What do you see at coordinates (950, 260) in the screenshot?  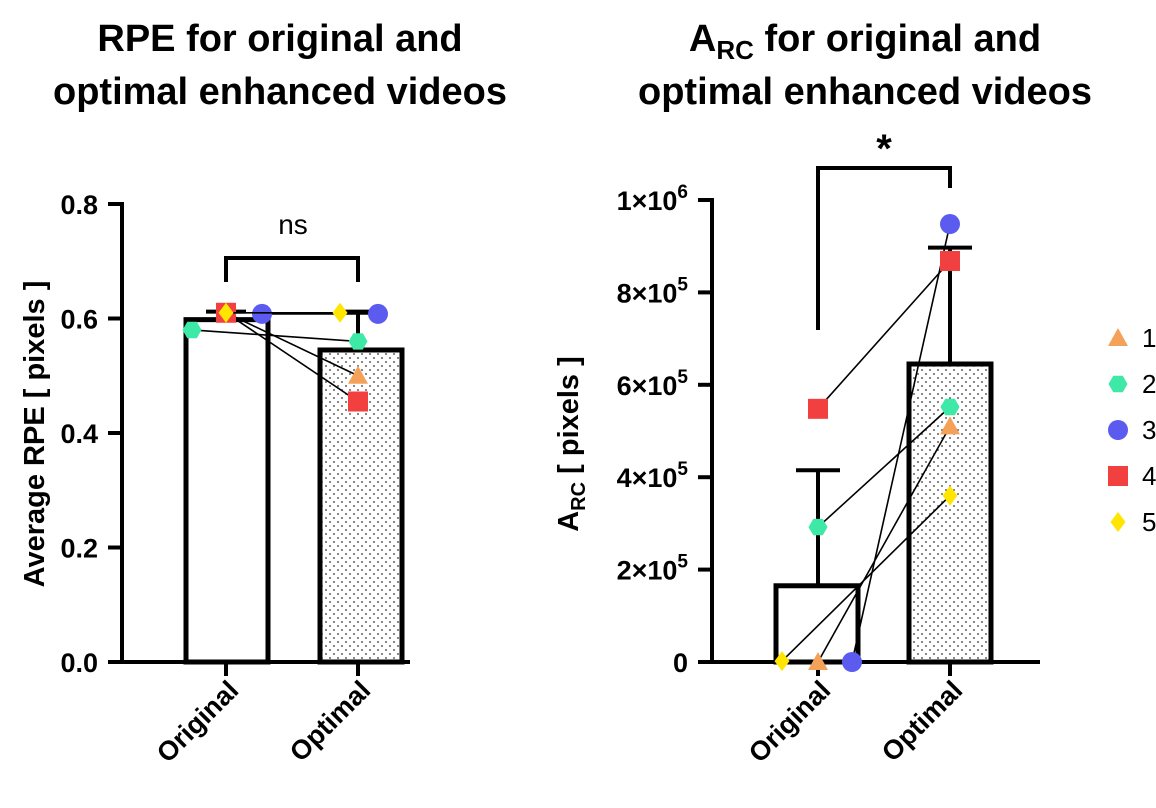 I see `arc-point-4-optimal` at bounding box center [950, 260].